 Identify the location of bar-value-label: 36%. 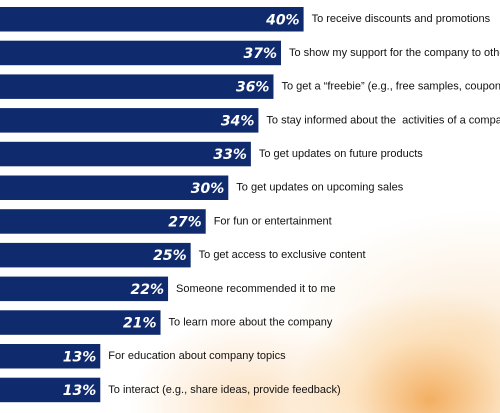
(253, 88).